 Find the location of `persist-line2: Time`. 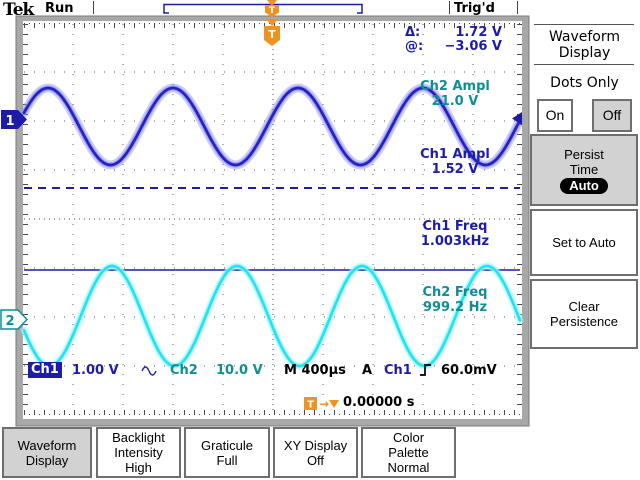

persist-line2: Time is located at coordinates (584, 169).